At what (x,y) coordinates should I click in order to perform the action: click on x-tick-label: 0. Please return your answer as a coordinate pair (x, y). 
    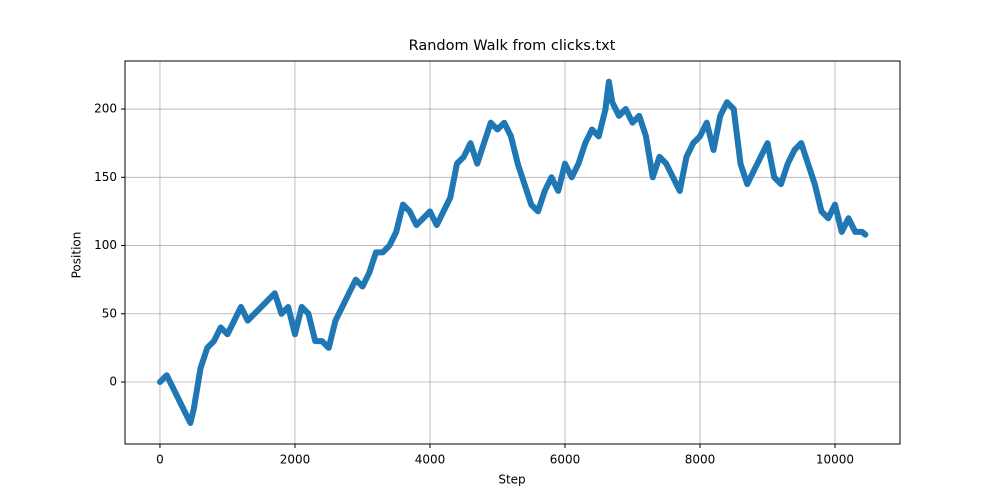
    Looking at the image, I should click on (160, 460).